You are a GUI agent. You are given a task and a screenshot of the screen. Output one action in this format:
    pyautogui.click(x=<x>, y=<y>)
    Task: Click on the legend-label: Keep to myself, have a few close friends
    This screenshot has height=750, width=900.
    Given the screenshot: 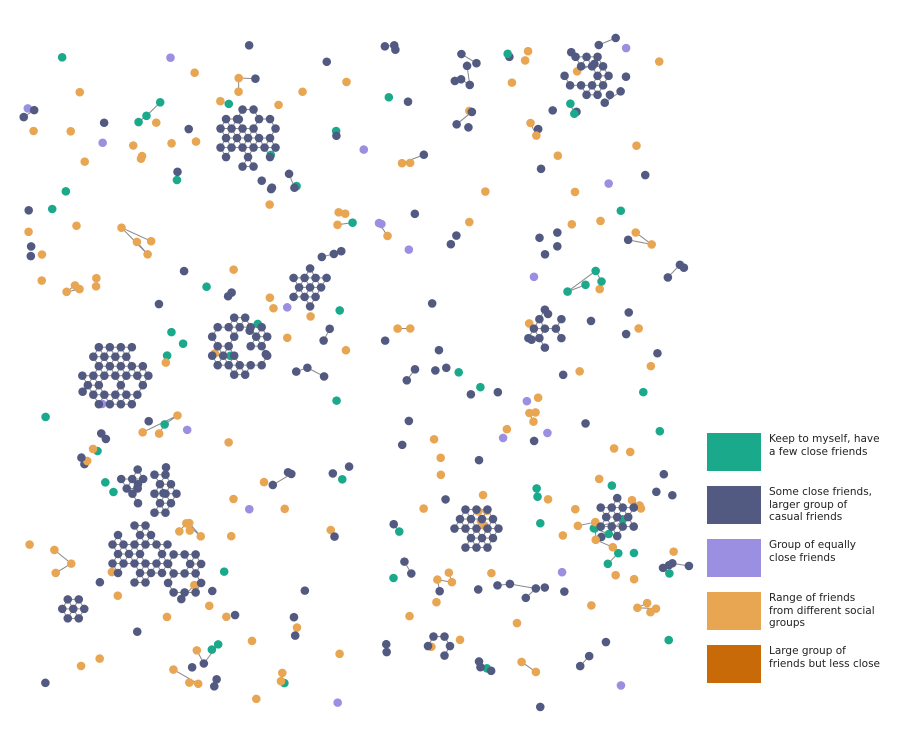 What is the action you would take?
    pyautogui.click(x=824, y=445)
    